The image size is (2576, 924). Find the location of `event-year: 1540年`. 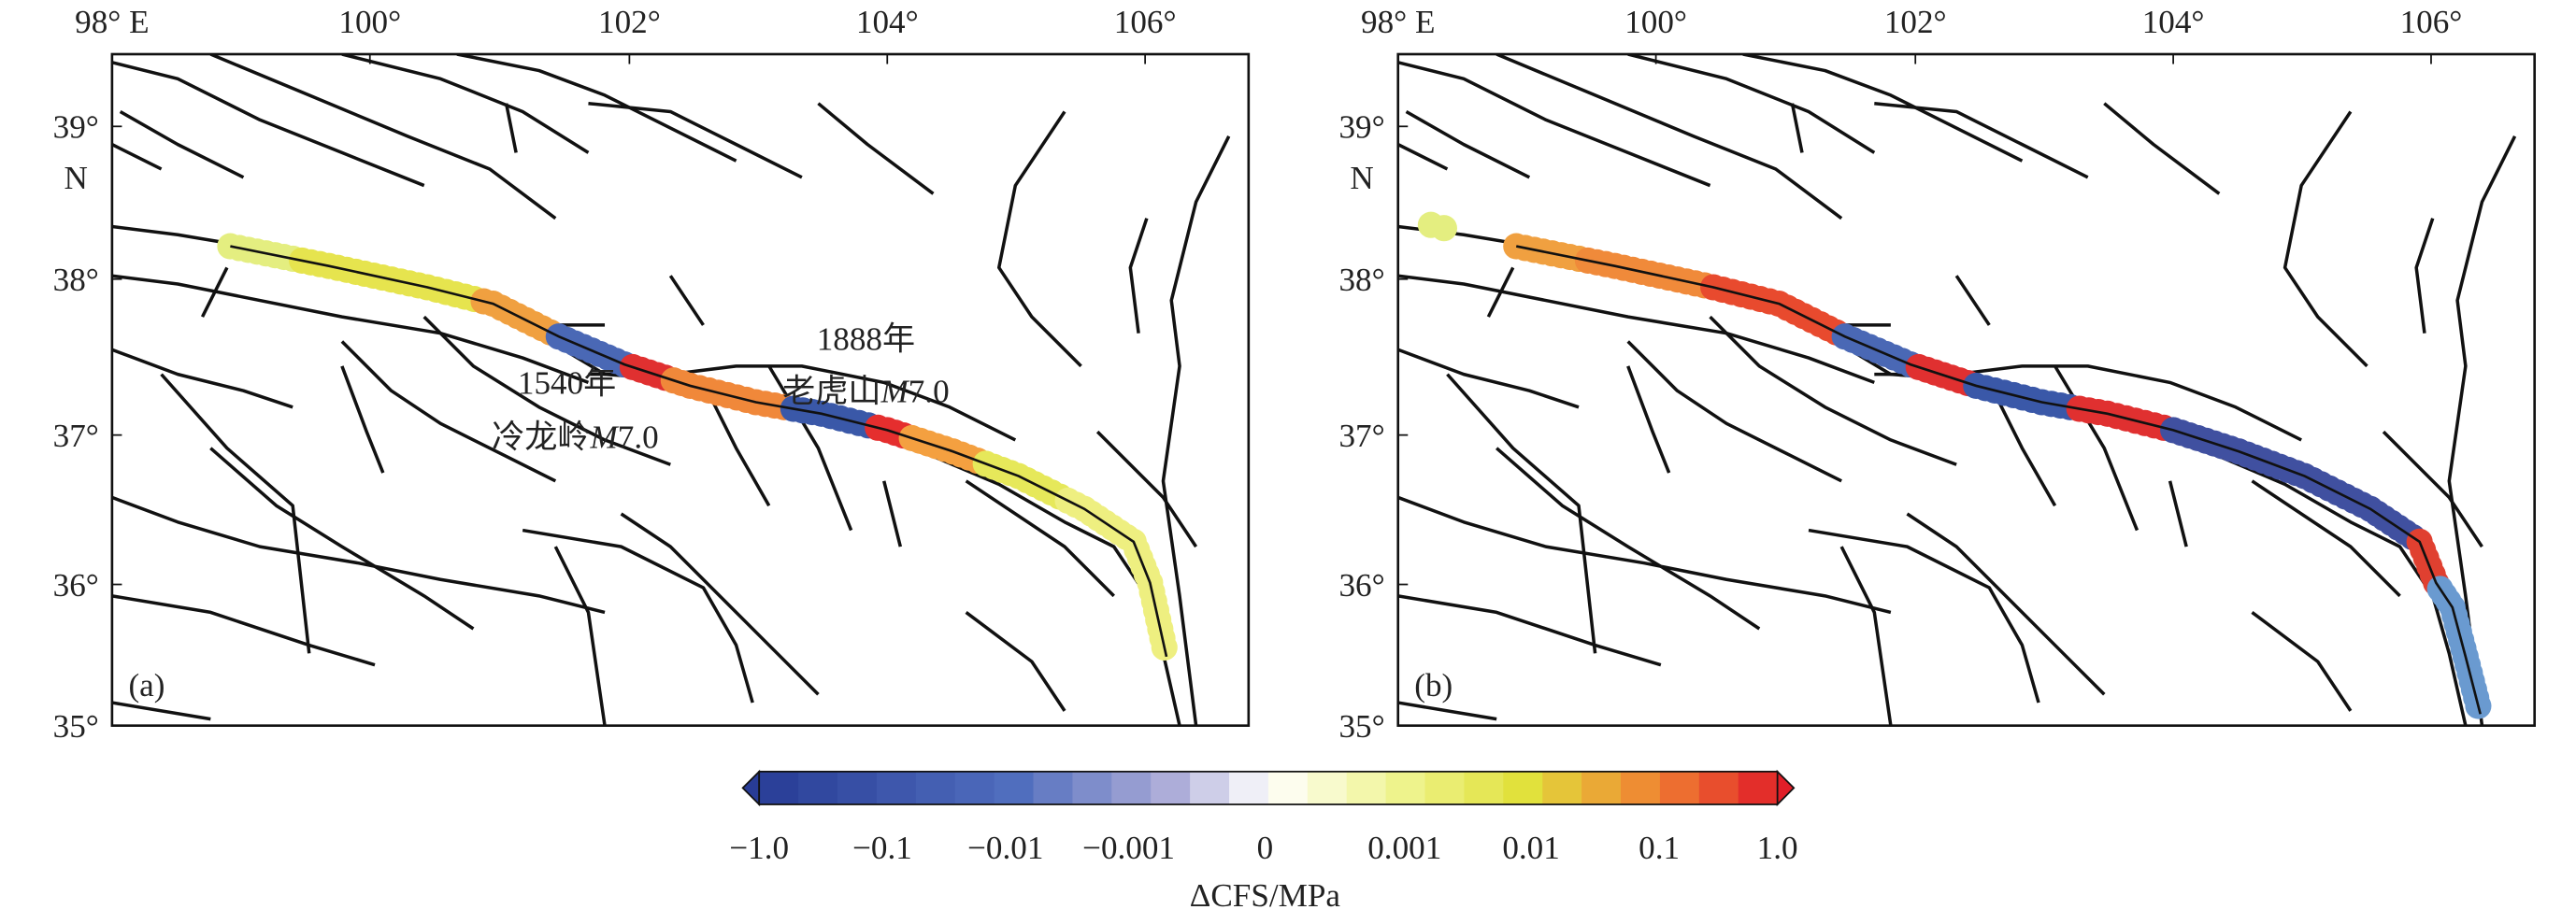

event-year: 1540年 is located at coordinates (567, 383).